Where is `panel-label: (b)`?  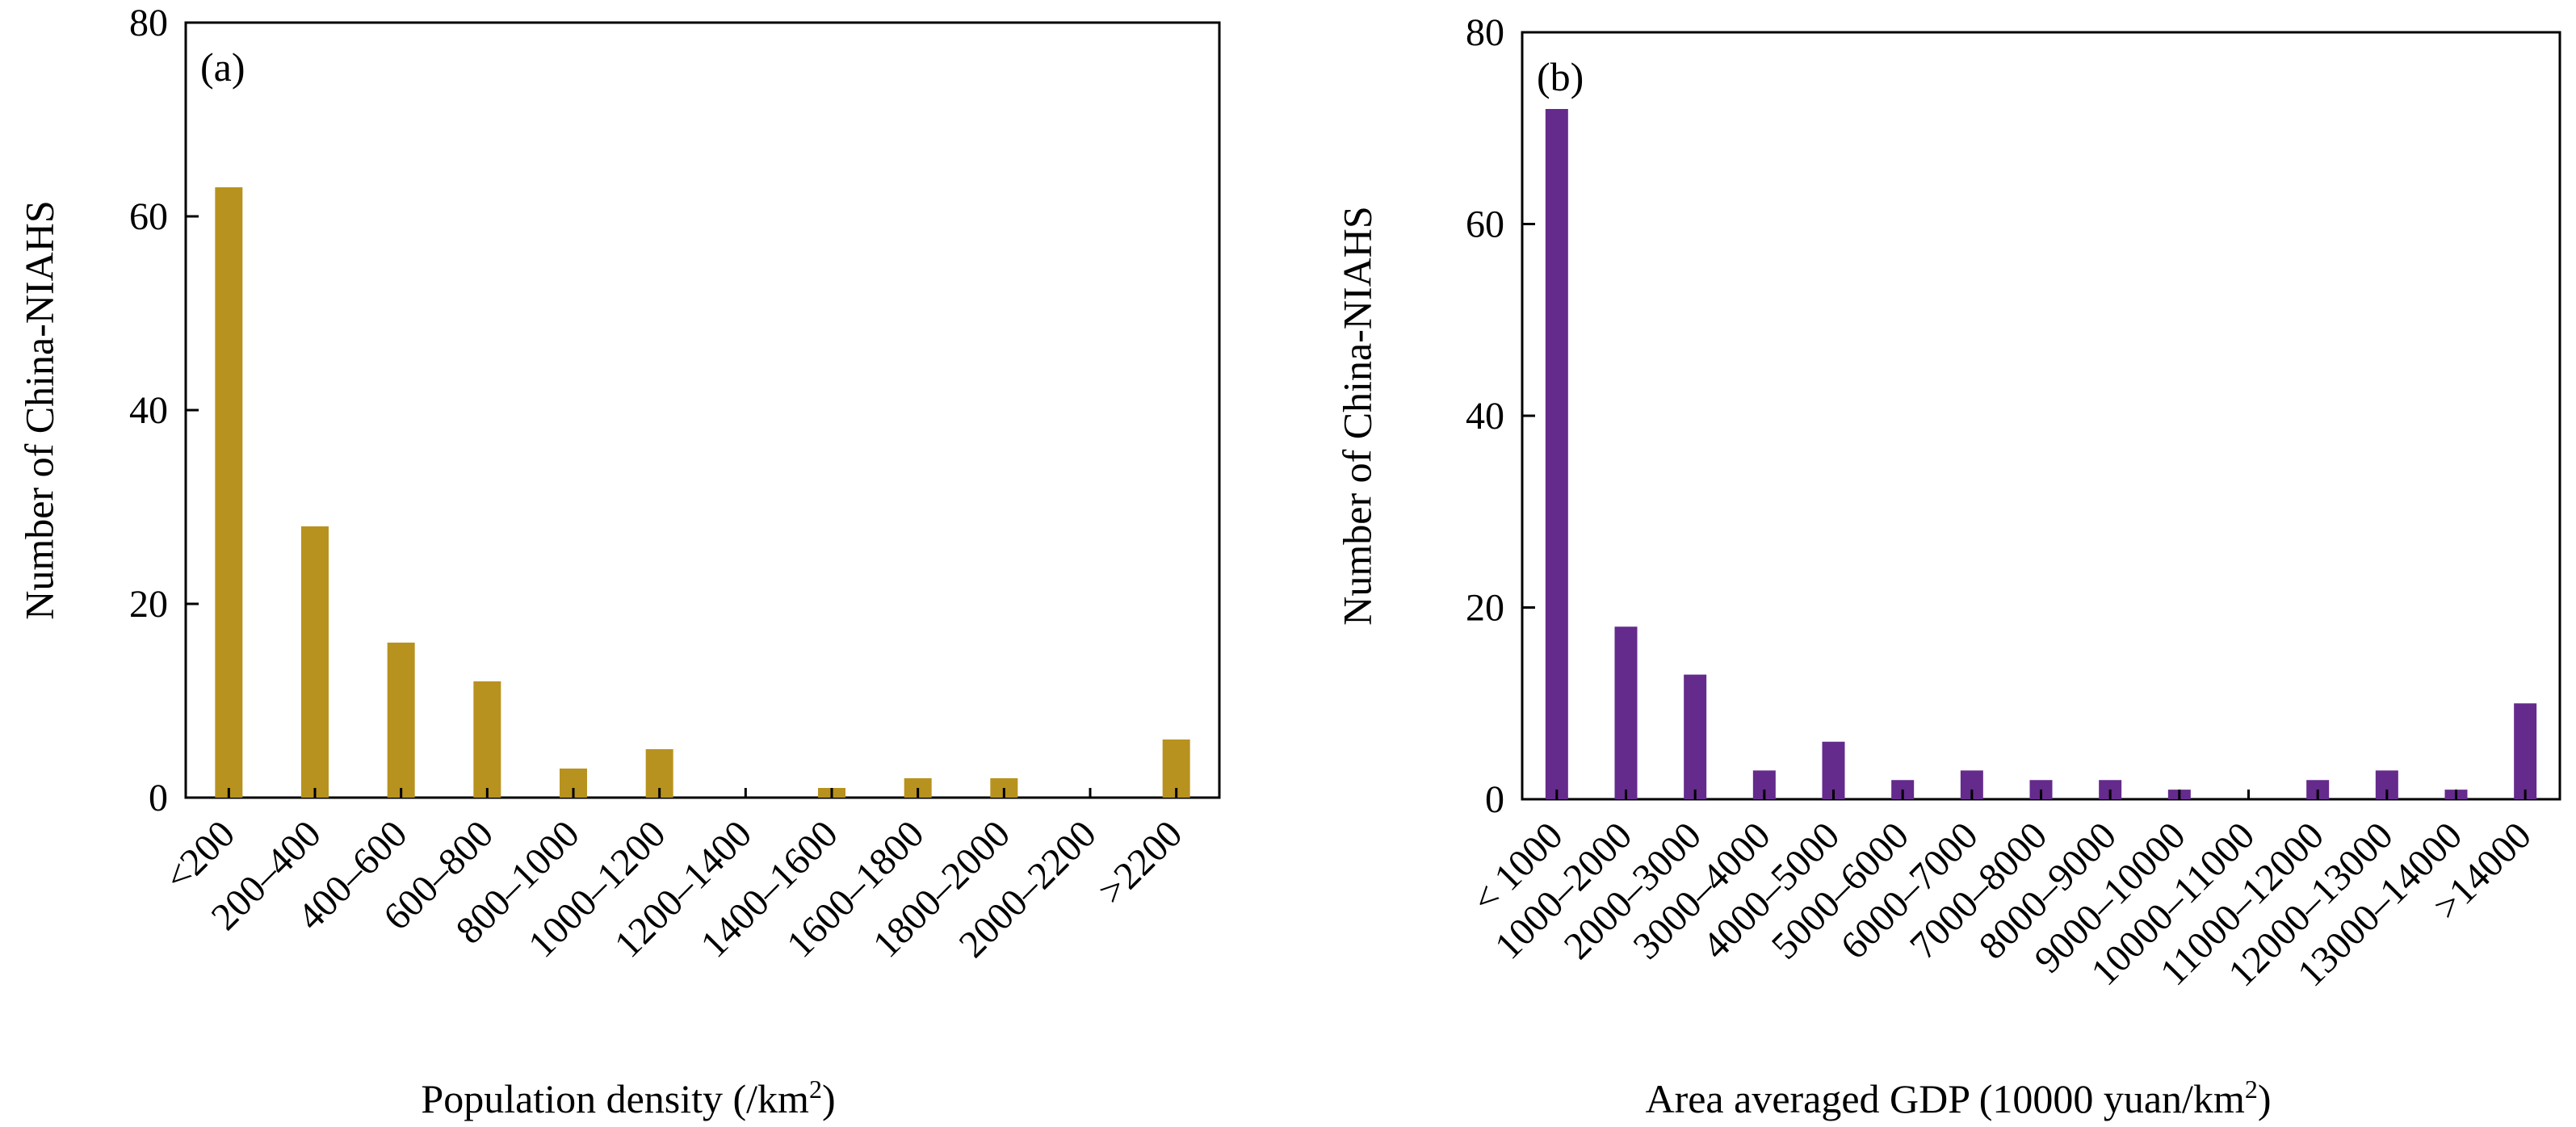
panel-label: (b) is located at coordinates (1560, 76).